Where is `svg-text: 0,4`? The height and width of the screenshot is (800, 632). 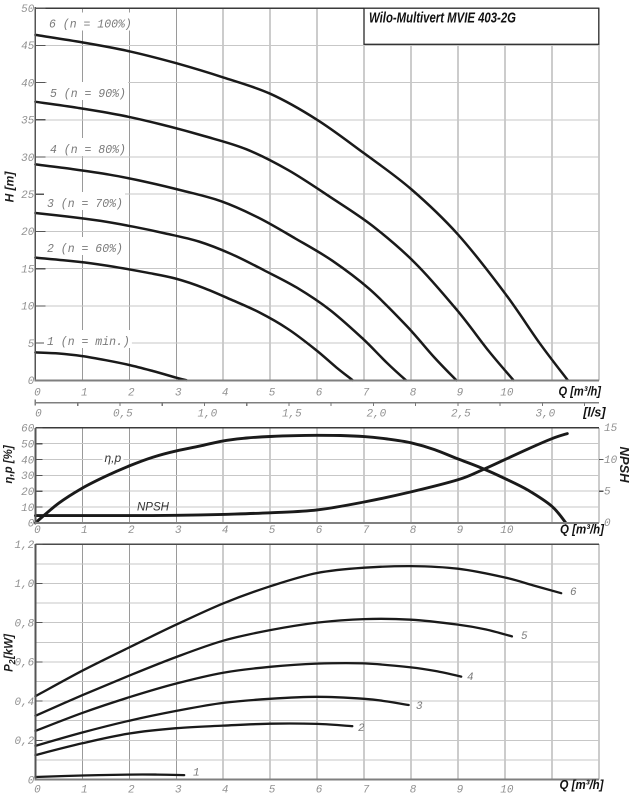 svg-text: 0,4 is located at coordinates (24, 703).